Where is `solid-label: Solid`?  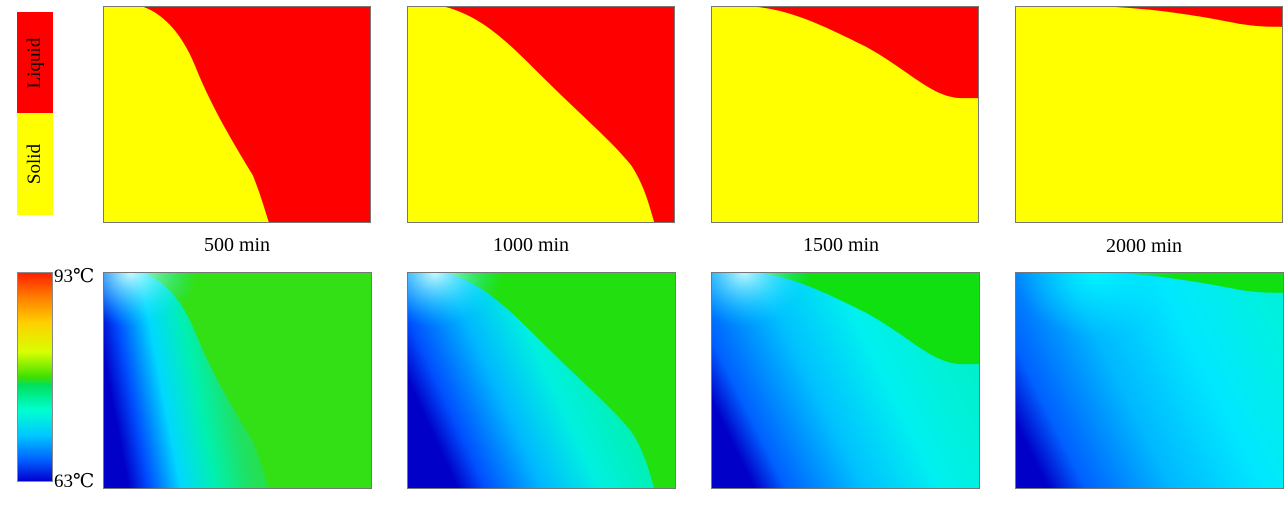
solid-label: Solid is located at coordinates (34, 164).